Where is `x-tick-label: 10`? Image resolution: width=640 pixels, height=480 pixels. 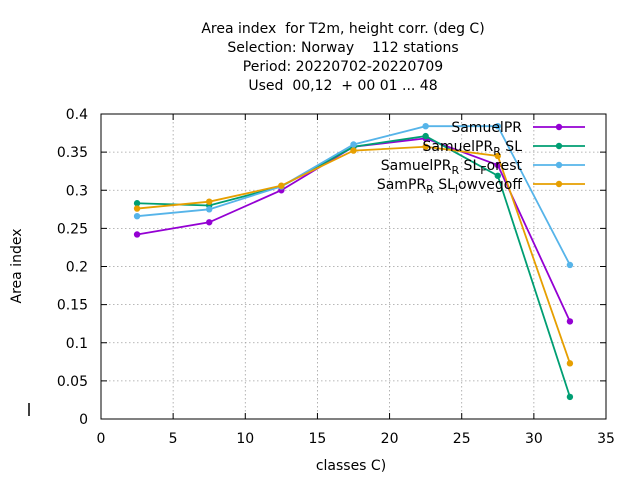
x-tick-label: 10 is located at coordinates (245, 439).